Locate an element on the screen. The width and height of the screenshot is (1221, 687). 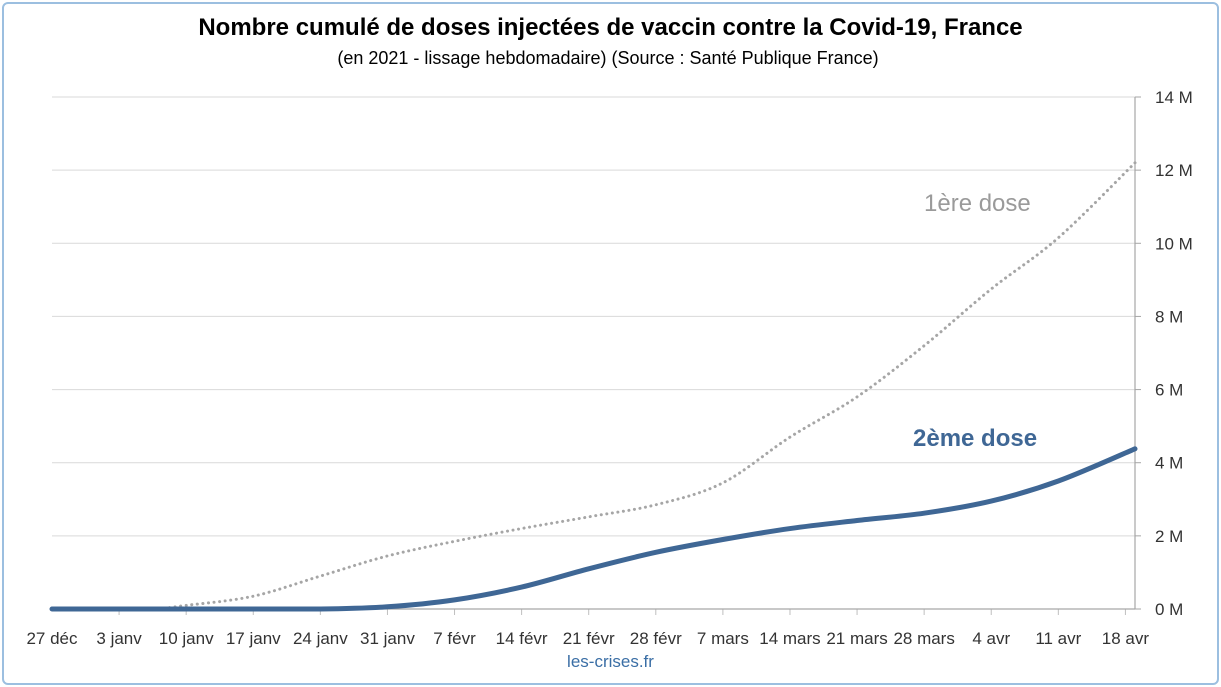
series-label-1ere-dose: 1ère dose is located at coordinates (977, 203).